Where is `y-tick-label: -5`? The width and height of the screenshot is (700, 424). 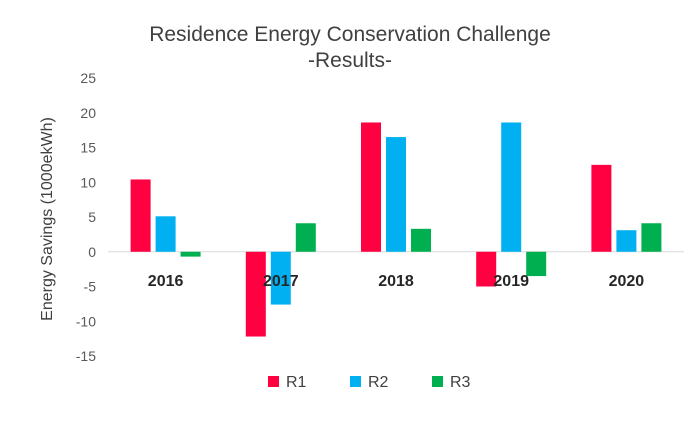
y-tick-label: -5 is located at coordinates (90, 287).